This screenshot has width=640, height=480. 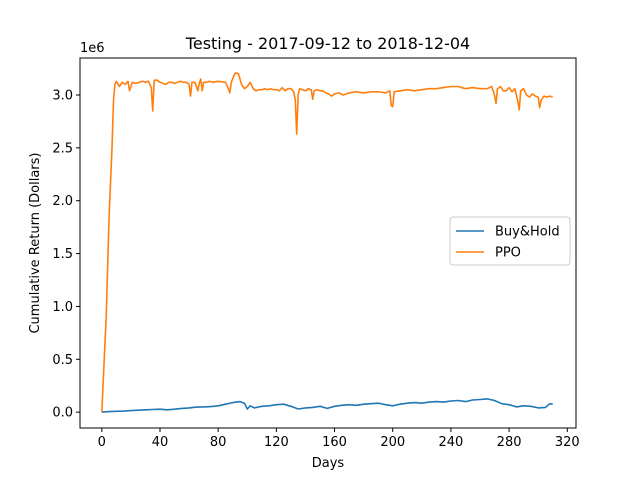 What do you see at coordinates (509, 442) in the screenshot?
I see `x-tick-label: 280` at bounding box center [509, 442].